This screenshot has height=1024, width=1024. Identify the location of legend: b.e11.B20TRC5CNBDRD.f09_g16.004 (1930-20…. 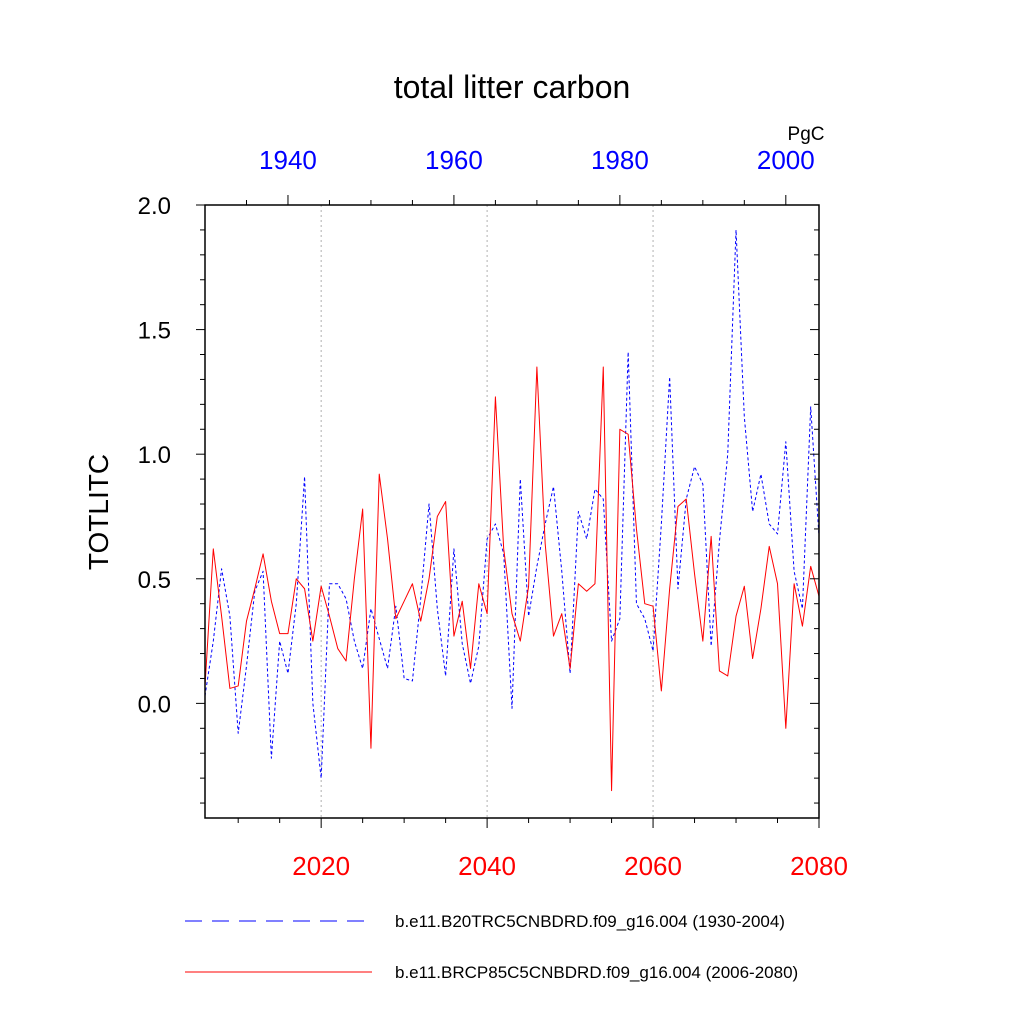
(491, 947).